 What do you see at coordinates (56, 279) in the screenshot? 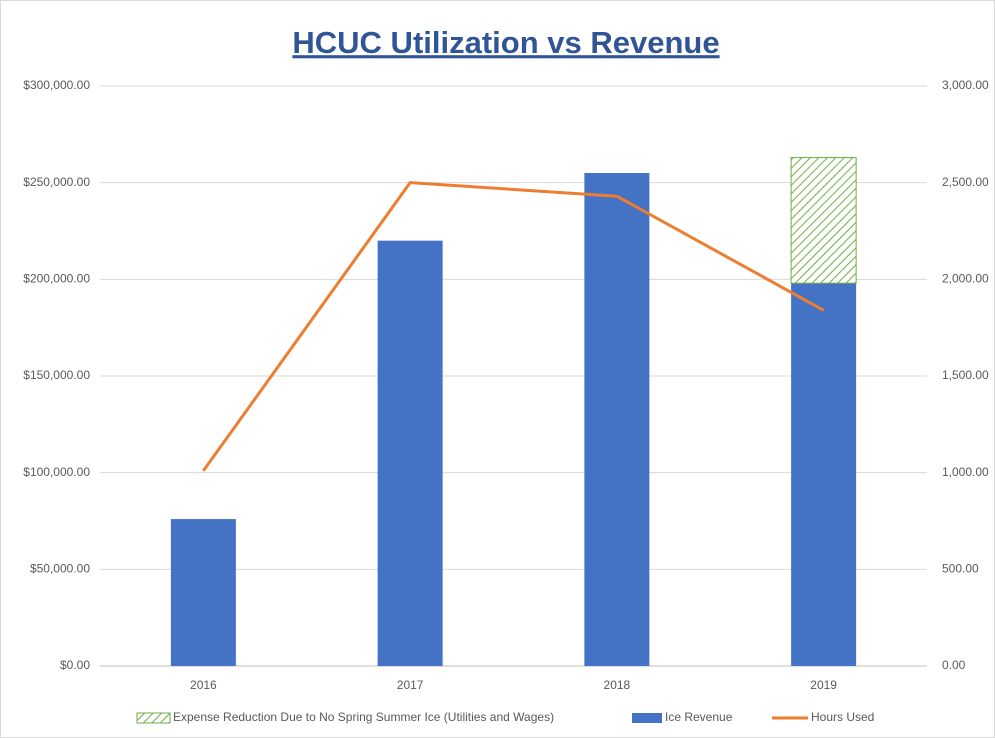
I see `y-tick-label: $200,000.00` at bounding box center [56, 279].